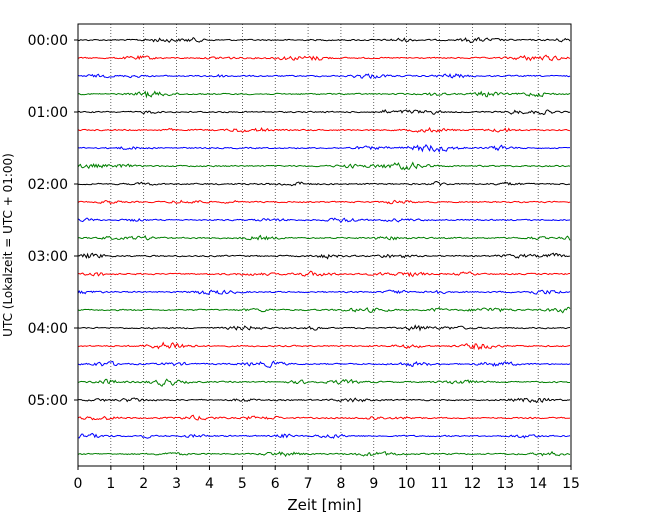 Image resolution: width=650 pixels, height=520 pixels. I want to click on x-tick-label-5: 5, so click(242, 484).